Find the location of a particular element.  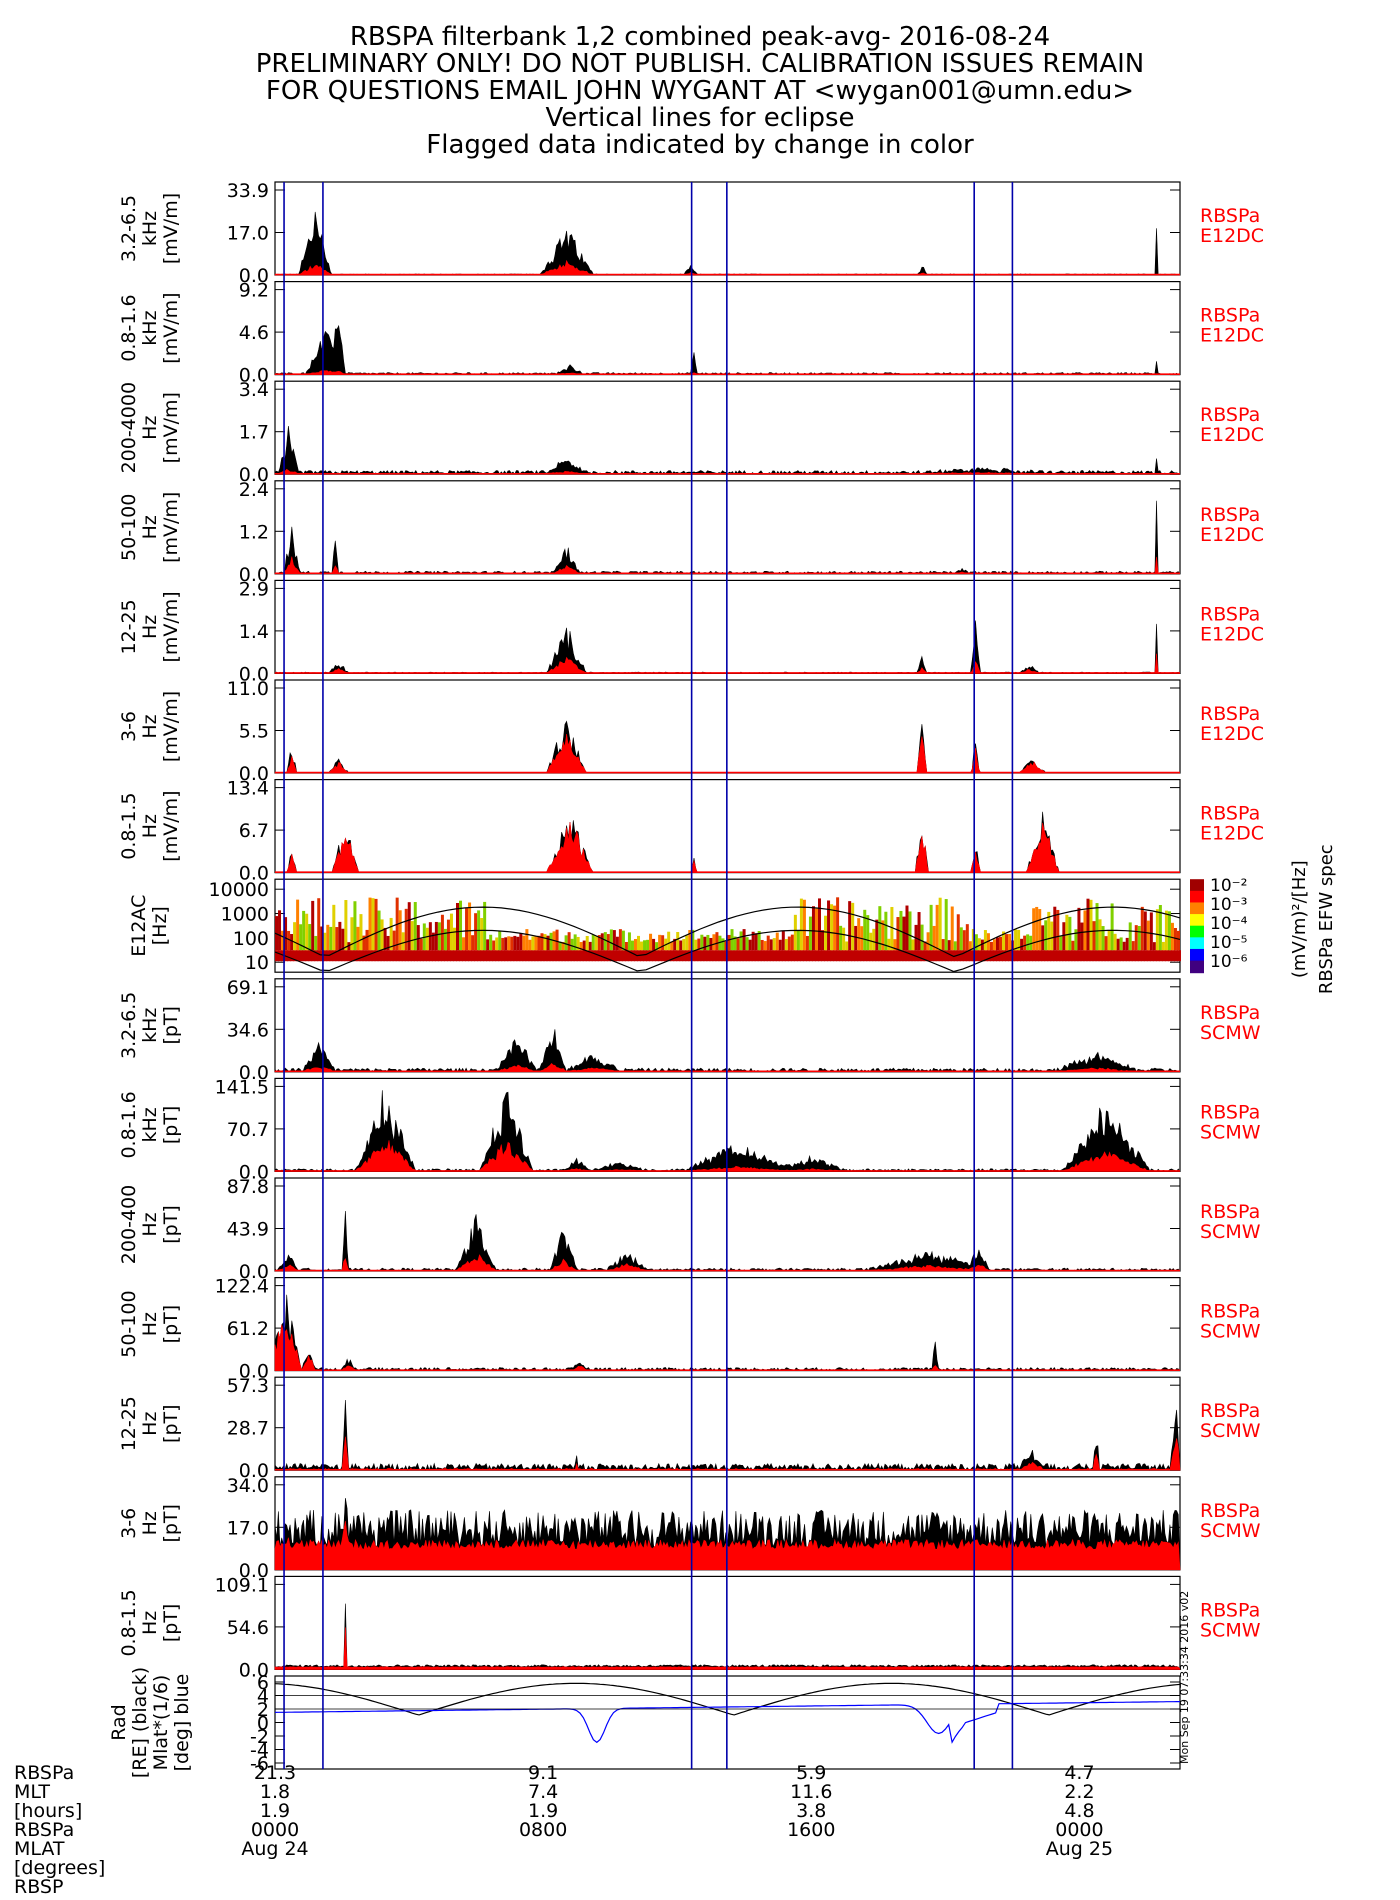

time-axis-row-label: [hours] is located at coordinates (48, 1811).